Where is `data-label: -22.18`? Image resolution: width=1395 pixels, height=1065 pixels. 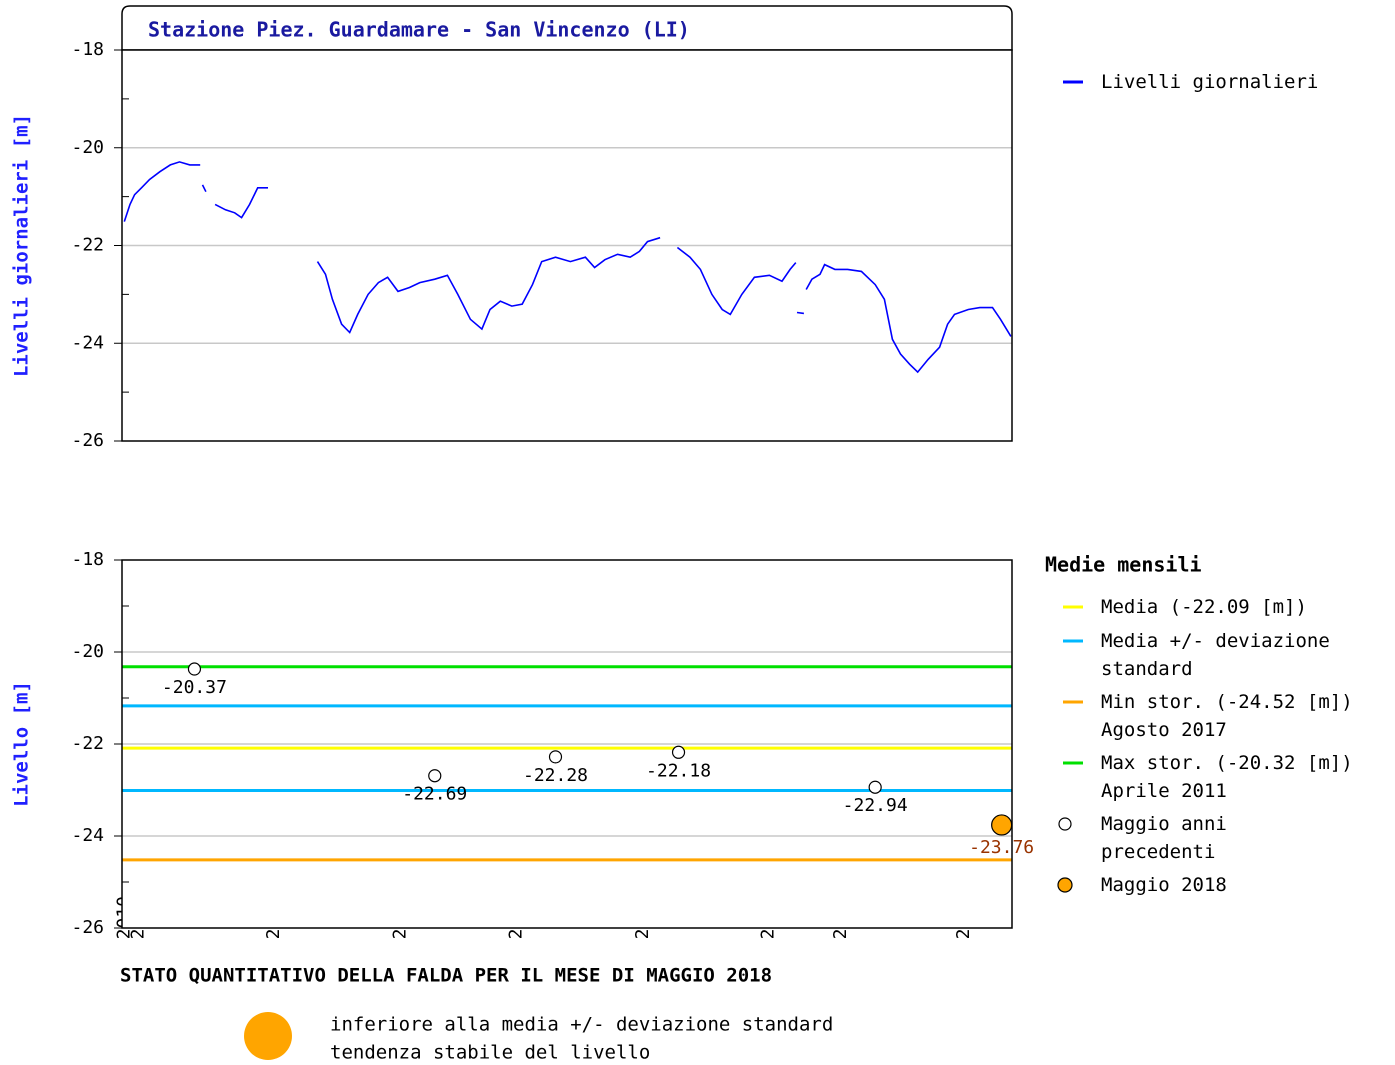 data-label: -22.18 is located at coordinates (678, 770).